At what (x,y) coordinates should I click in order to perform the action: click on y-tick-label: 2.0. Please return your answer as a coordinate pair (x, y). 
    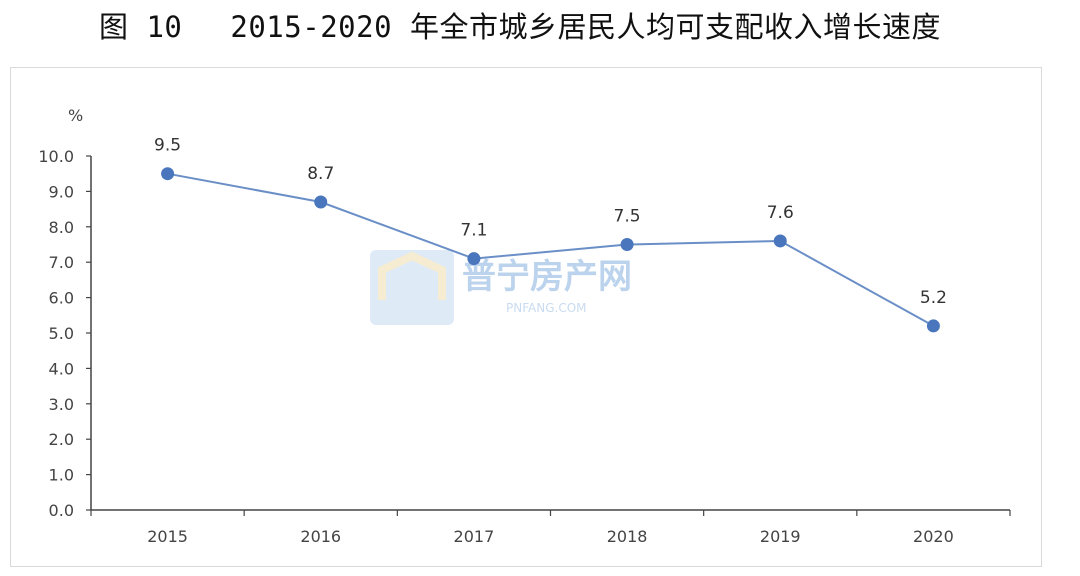
    Looking at the image, I should click on (61, 439).